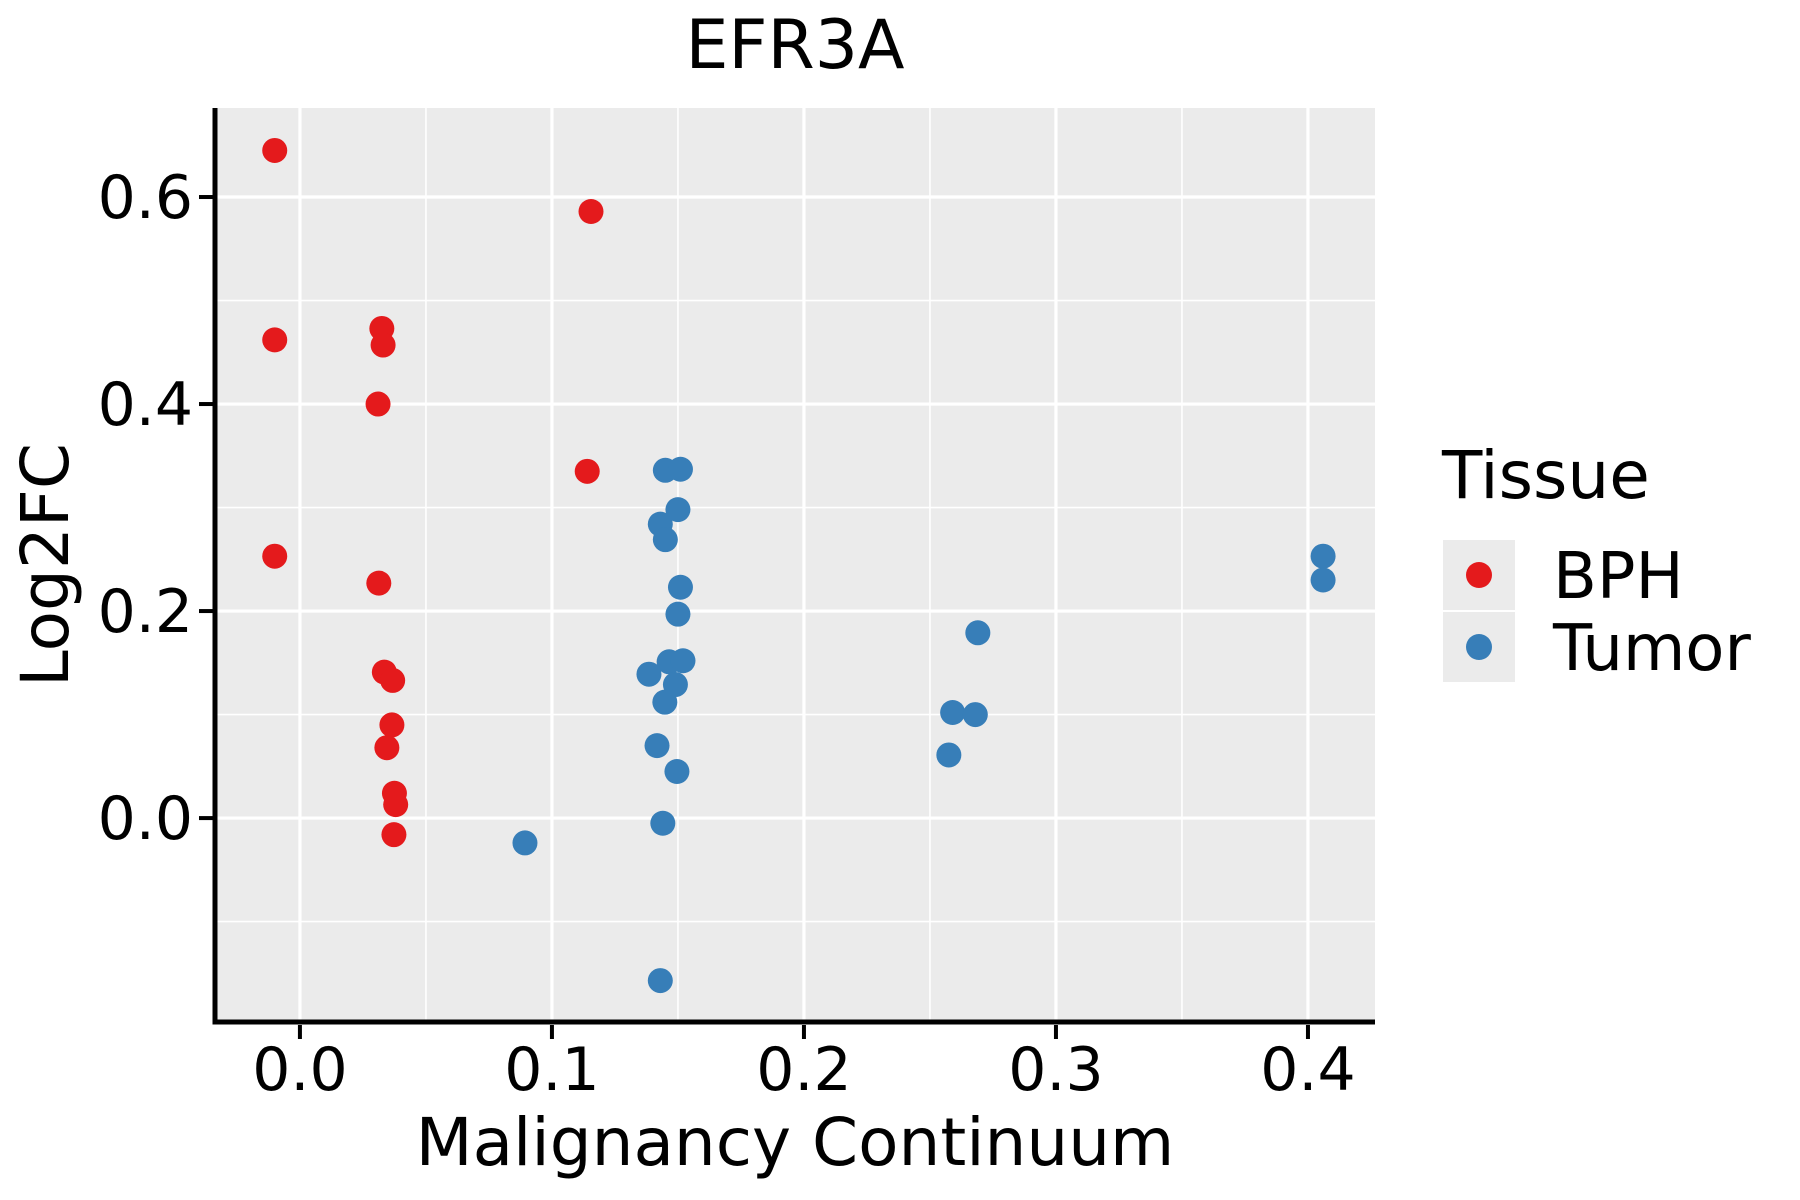 Image resolution: width=1800 pixels, height=1200 pixels. I want to click on x-tick-label: 0.3, so click(1055, 1070).